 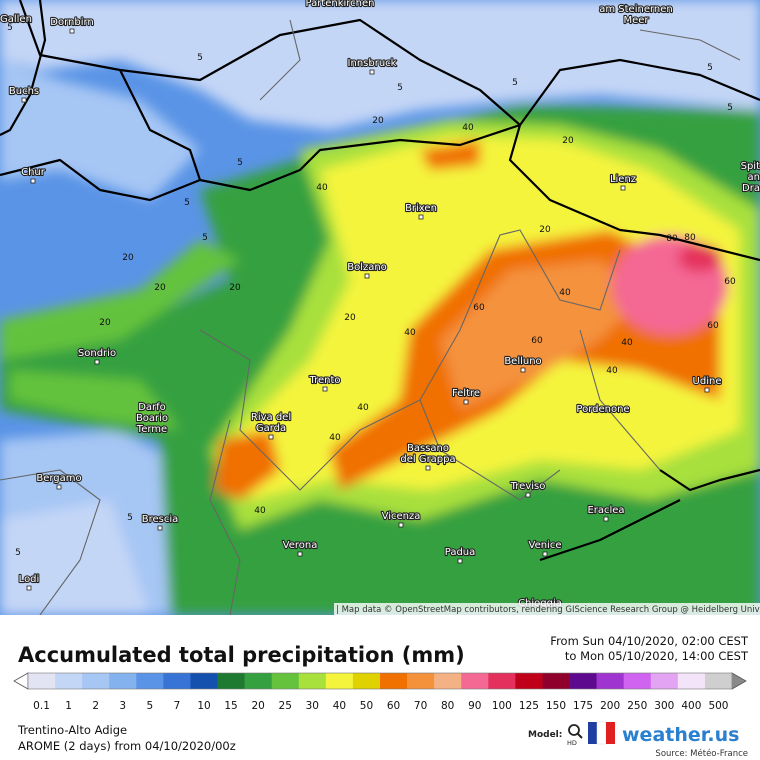 What do you see at coordinates (393, 706) in the screenshot?
I see `legend-value: 60` at bounding box center [393, 706].